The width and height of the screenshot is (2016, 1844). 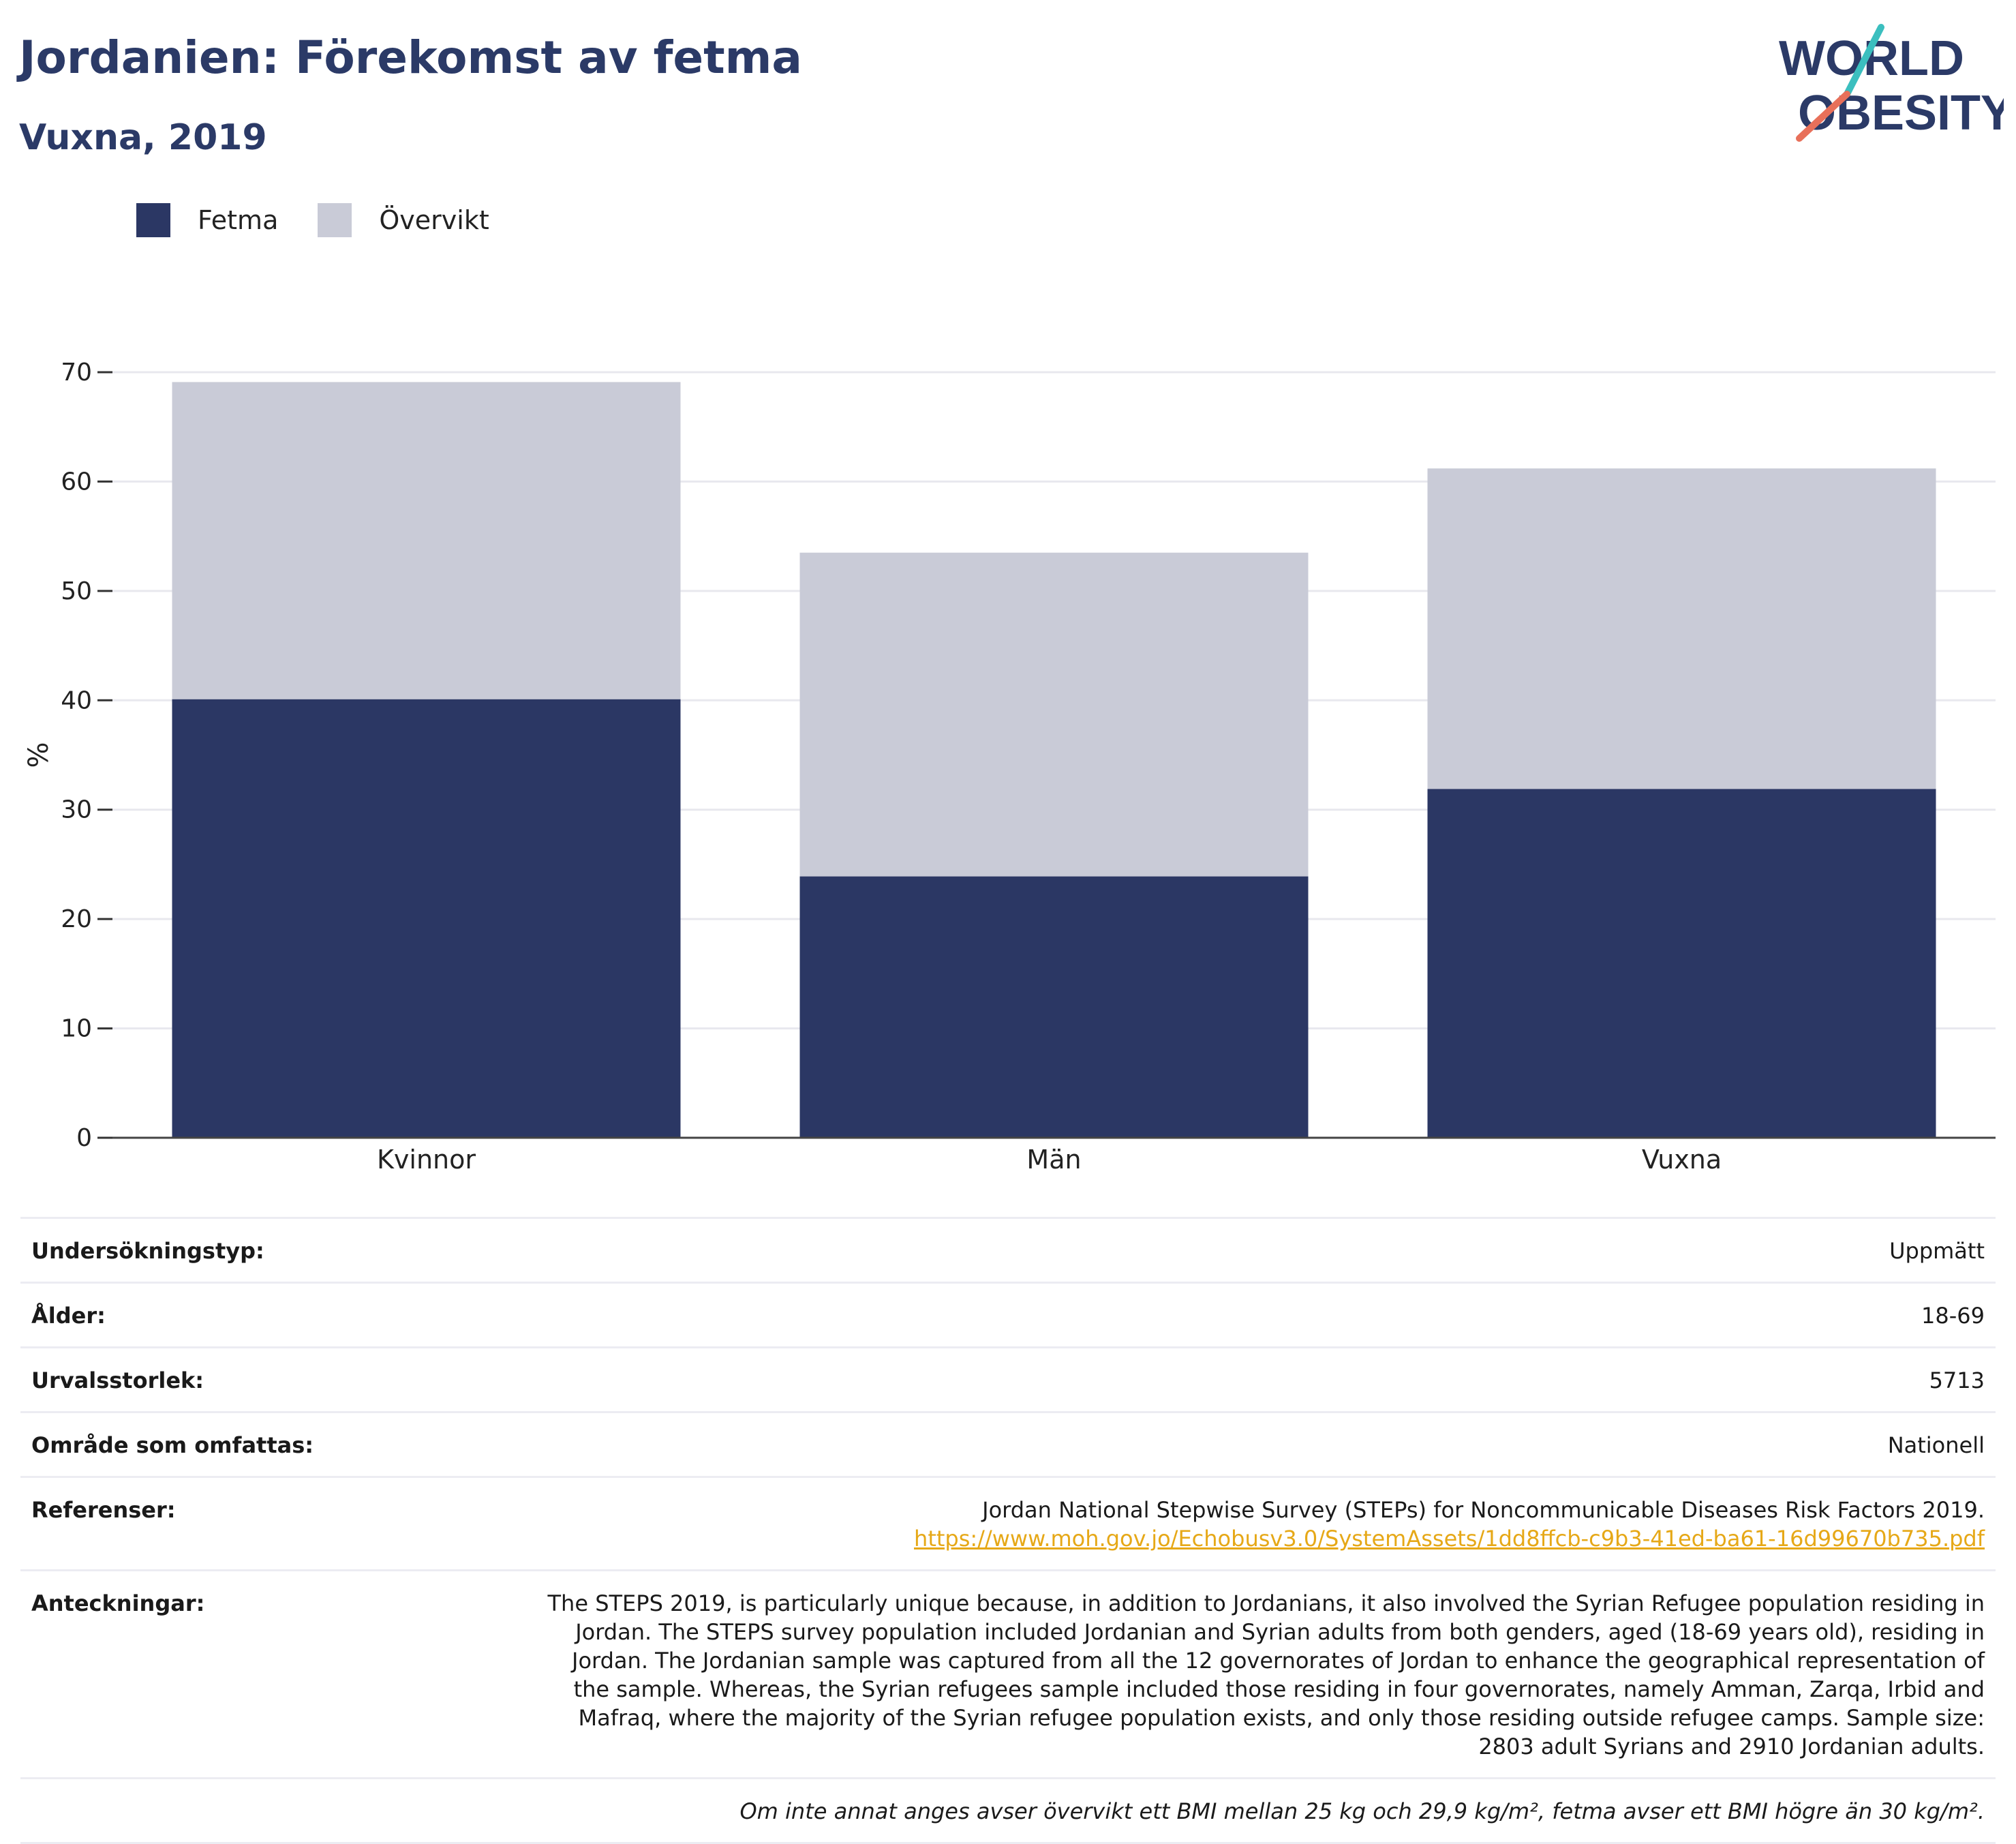 I want to click on legend-label-overvikt: Övervikt, so click(x=434, y=220).